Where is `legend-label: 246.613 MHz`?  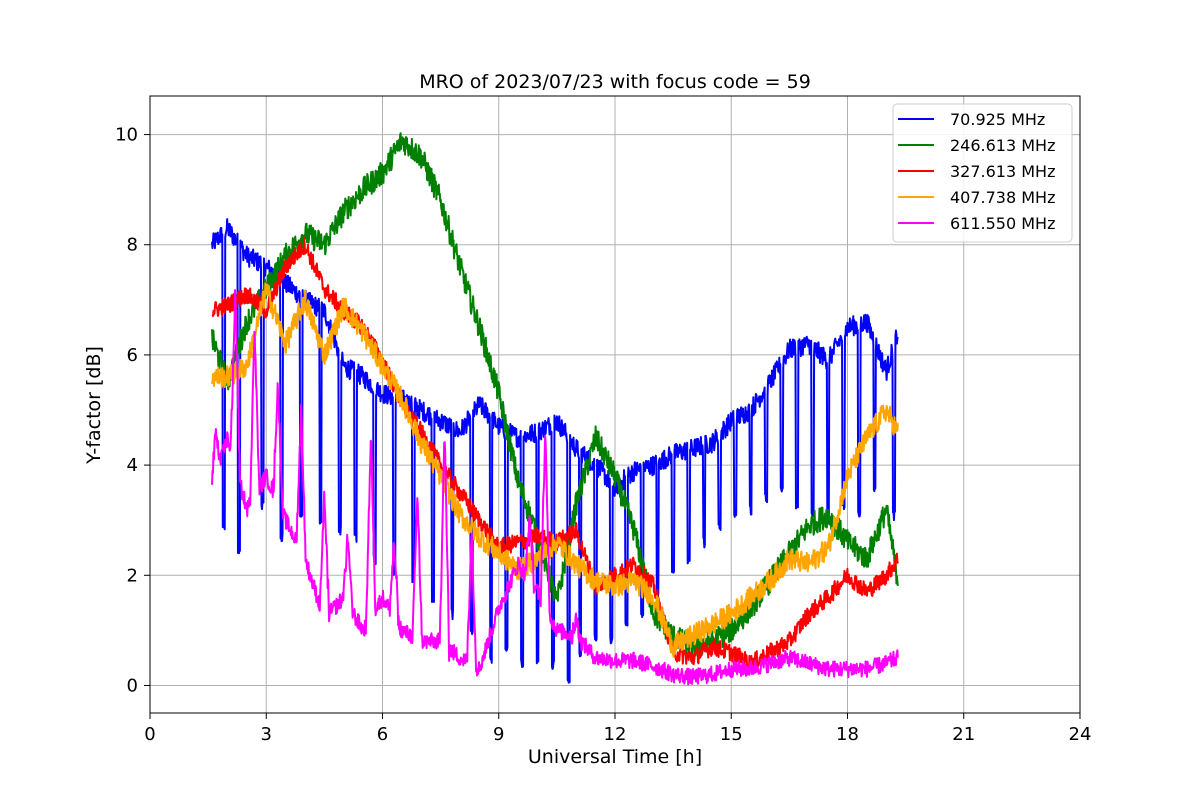 legend-label: 246.613 MHz is located at coordinates (1002, 145).